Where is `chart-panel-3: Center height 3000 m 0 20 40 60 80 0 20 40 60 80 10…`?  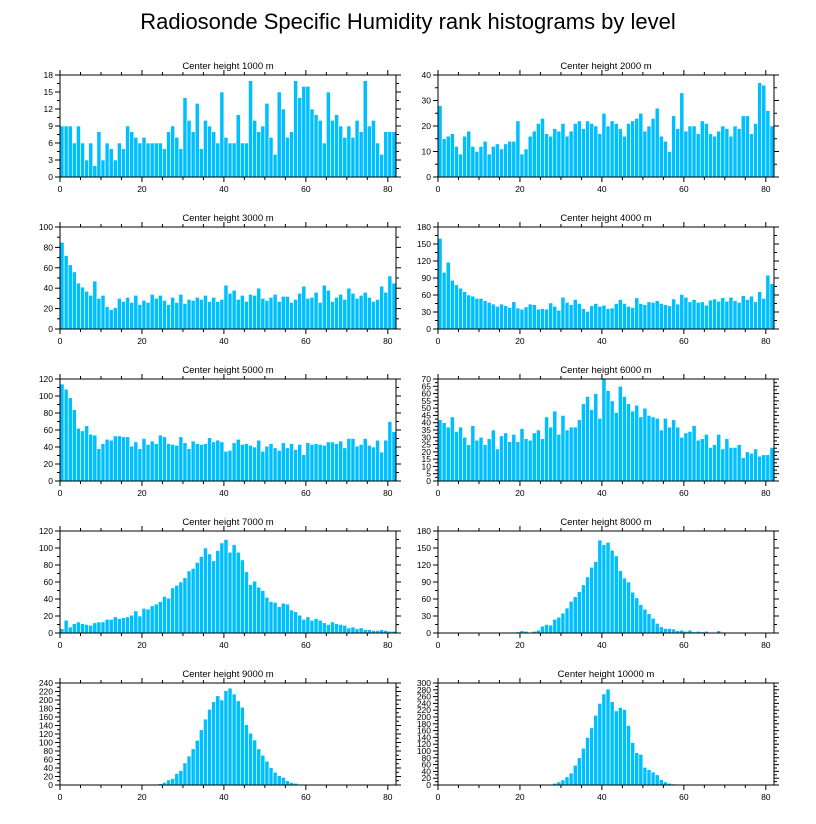 chart-panel-3: Center height 3000 m 0 20 40 60 80 0 20 40 60 80 10… is located at coordinates (220, 279).